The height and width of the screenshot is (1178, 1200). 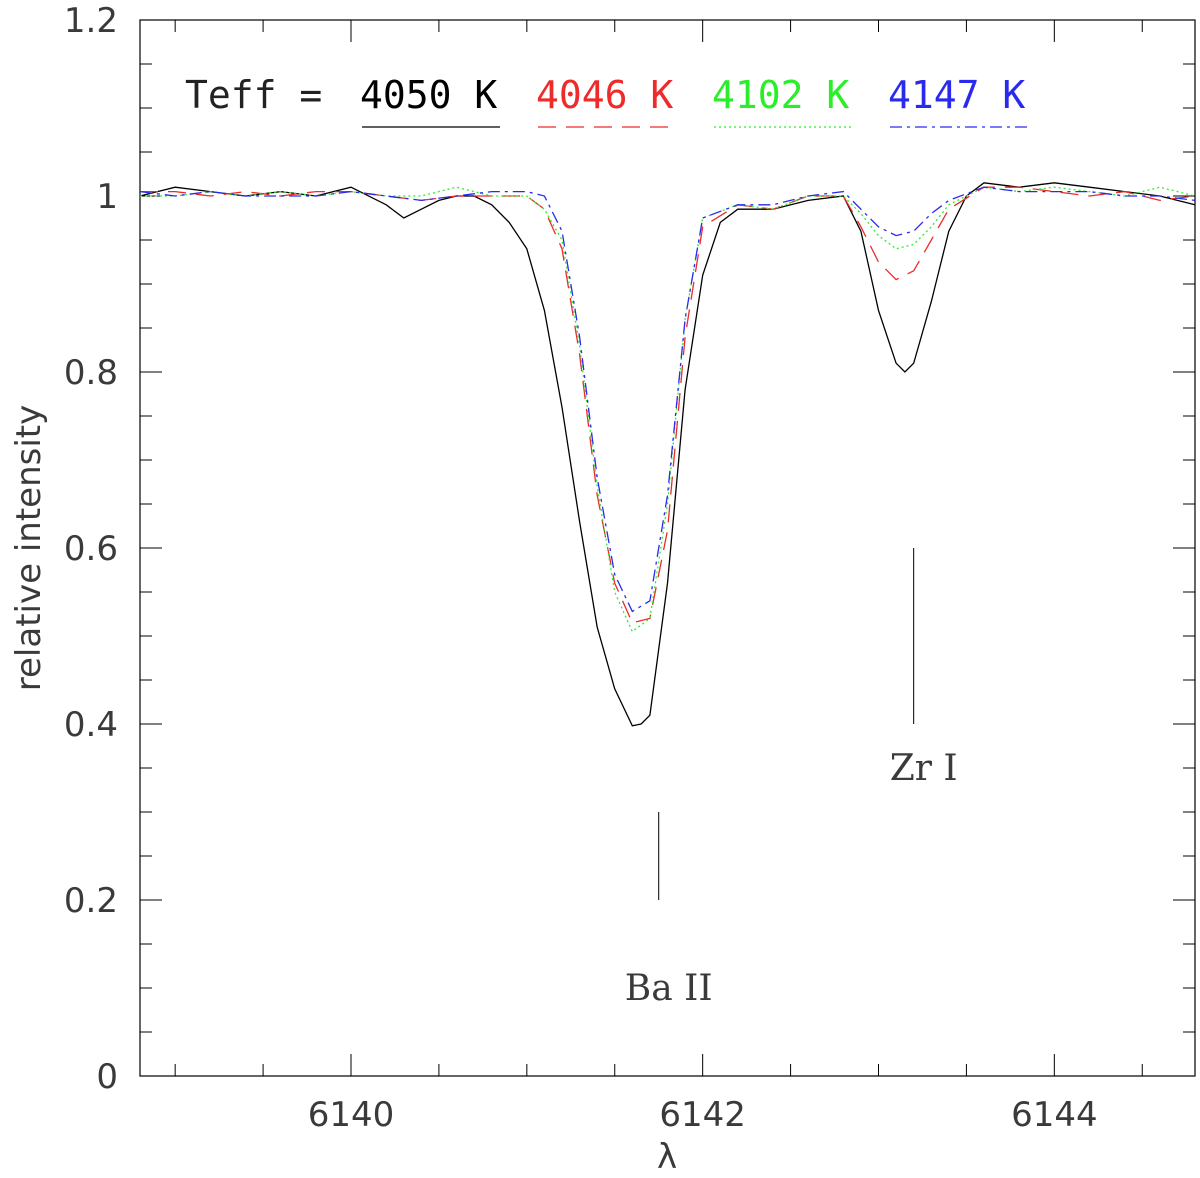 I want to click on legend-entry: 4147 K, so click(x=958, y=100).